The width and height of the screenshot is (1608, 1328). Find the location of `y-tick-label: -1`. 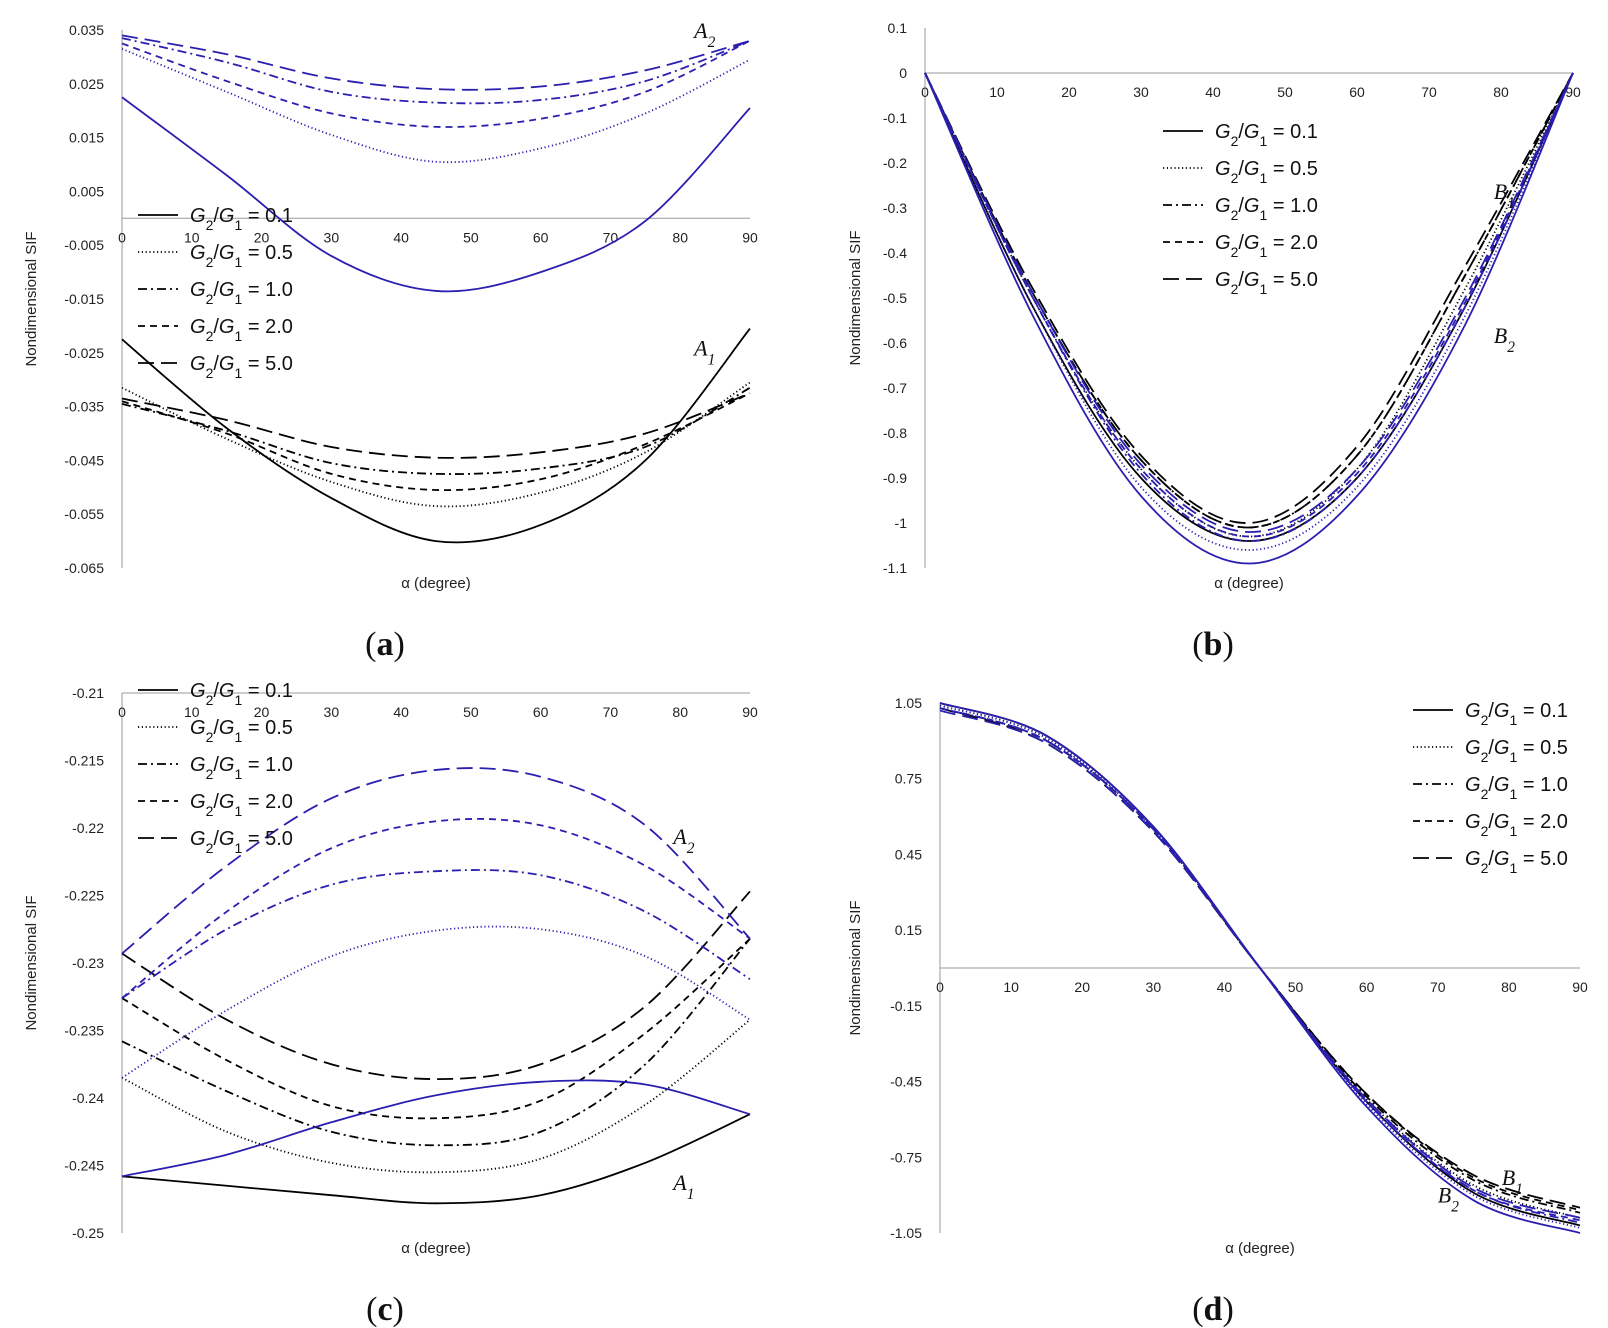

y-tick-label: -1 is located at coordinates (901, 523).